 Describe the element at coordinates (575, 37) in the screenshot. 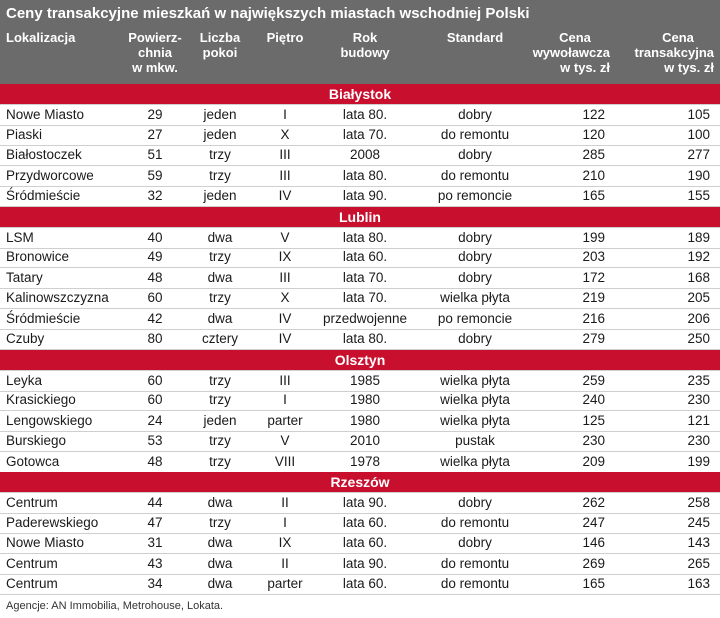

I see `header-cena-wywolawcza-line1: Cena` at that location.